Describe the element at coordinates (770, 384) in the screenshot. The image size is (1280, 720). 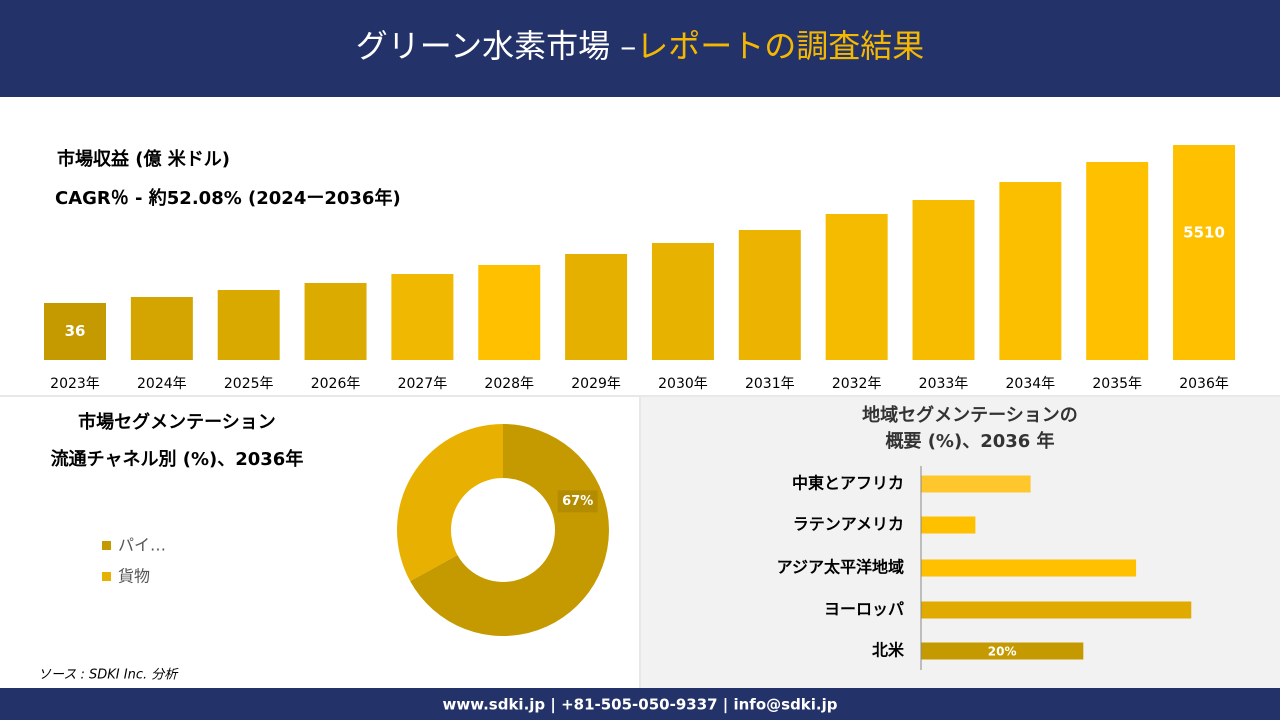
I see `x-tick-label: 2031年` at that location.